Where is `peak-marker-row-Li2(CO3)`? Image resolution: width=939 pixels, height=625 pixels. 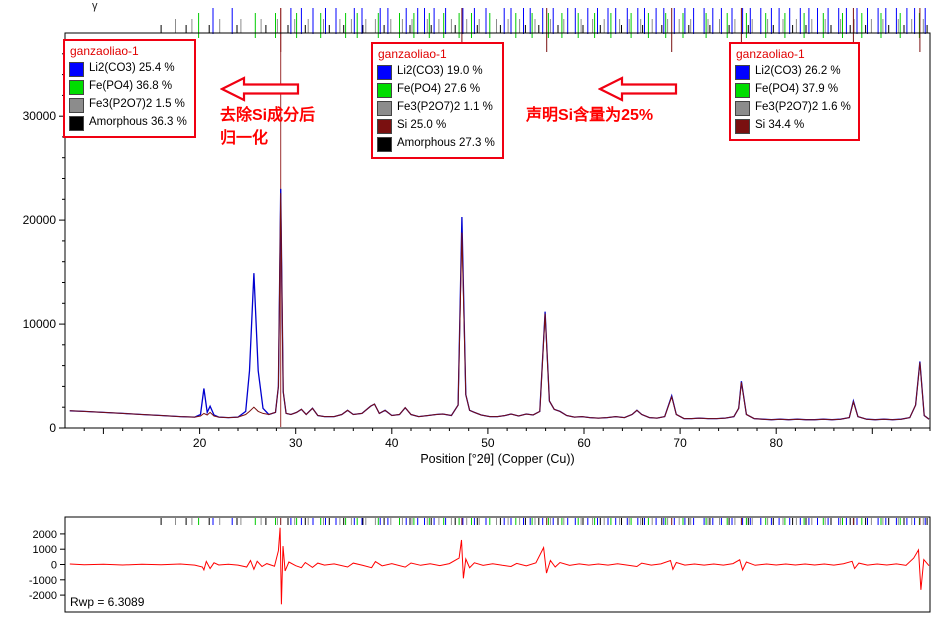 peak-marker-row-Li2(CO3) is located at coordinates (569, 21).